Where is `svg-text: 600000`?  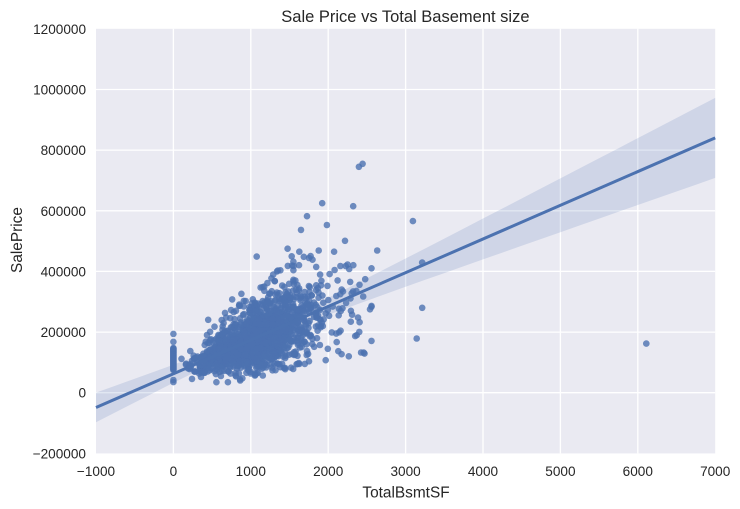
svg-text: 600000 is located at coordinates (64, 211).